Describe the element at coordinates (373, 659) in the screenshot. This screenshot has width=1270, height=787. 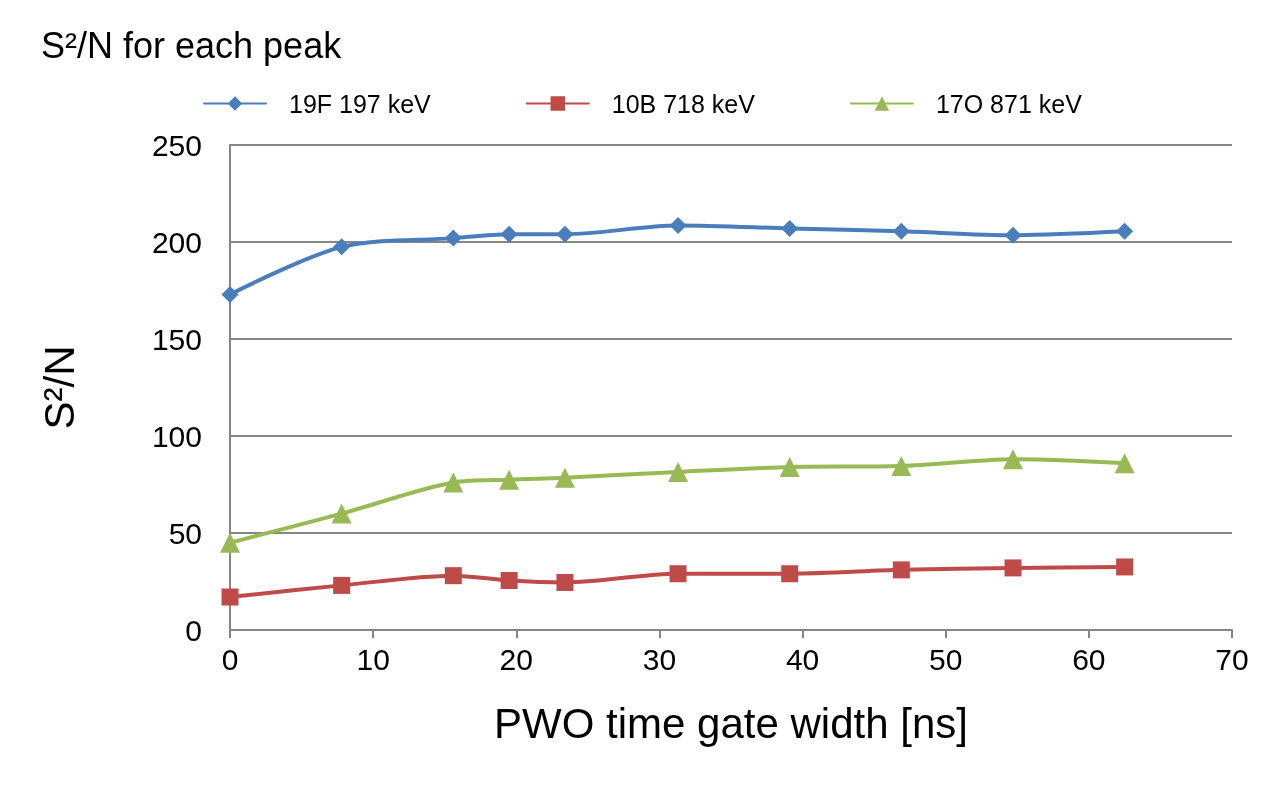
I see `x-tick-label: 10` at that location.